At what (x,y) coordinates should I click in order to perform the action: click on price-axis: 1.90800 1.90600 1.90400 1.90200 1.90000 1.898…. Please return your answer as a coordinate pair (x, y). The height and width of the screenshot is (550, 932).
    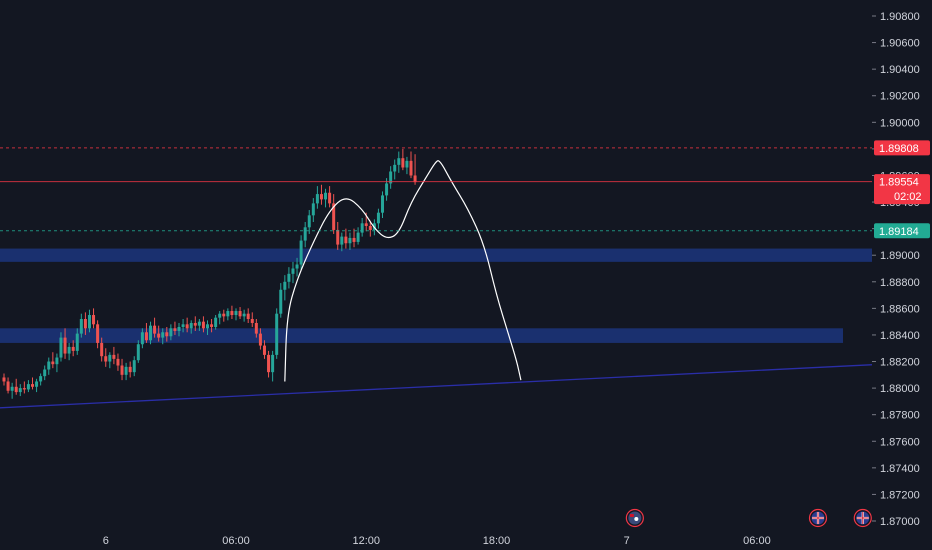
    Looking at the image, I should click on (902, 275).